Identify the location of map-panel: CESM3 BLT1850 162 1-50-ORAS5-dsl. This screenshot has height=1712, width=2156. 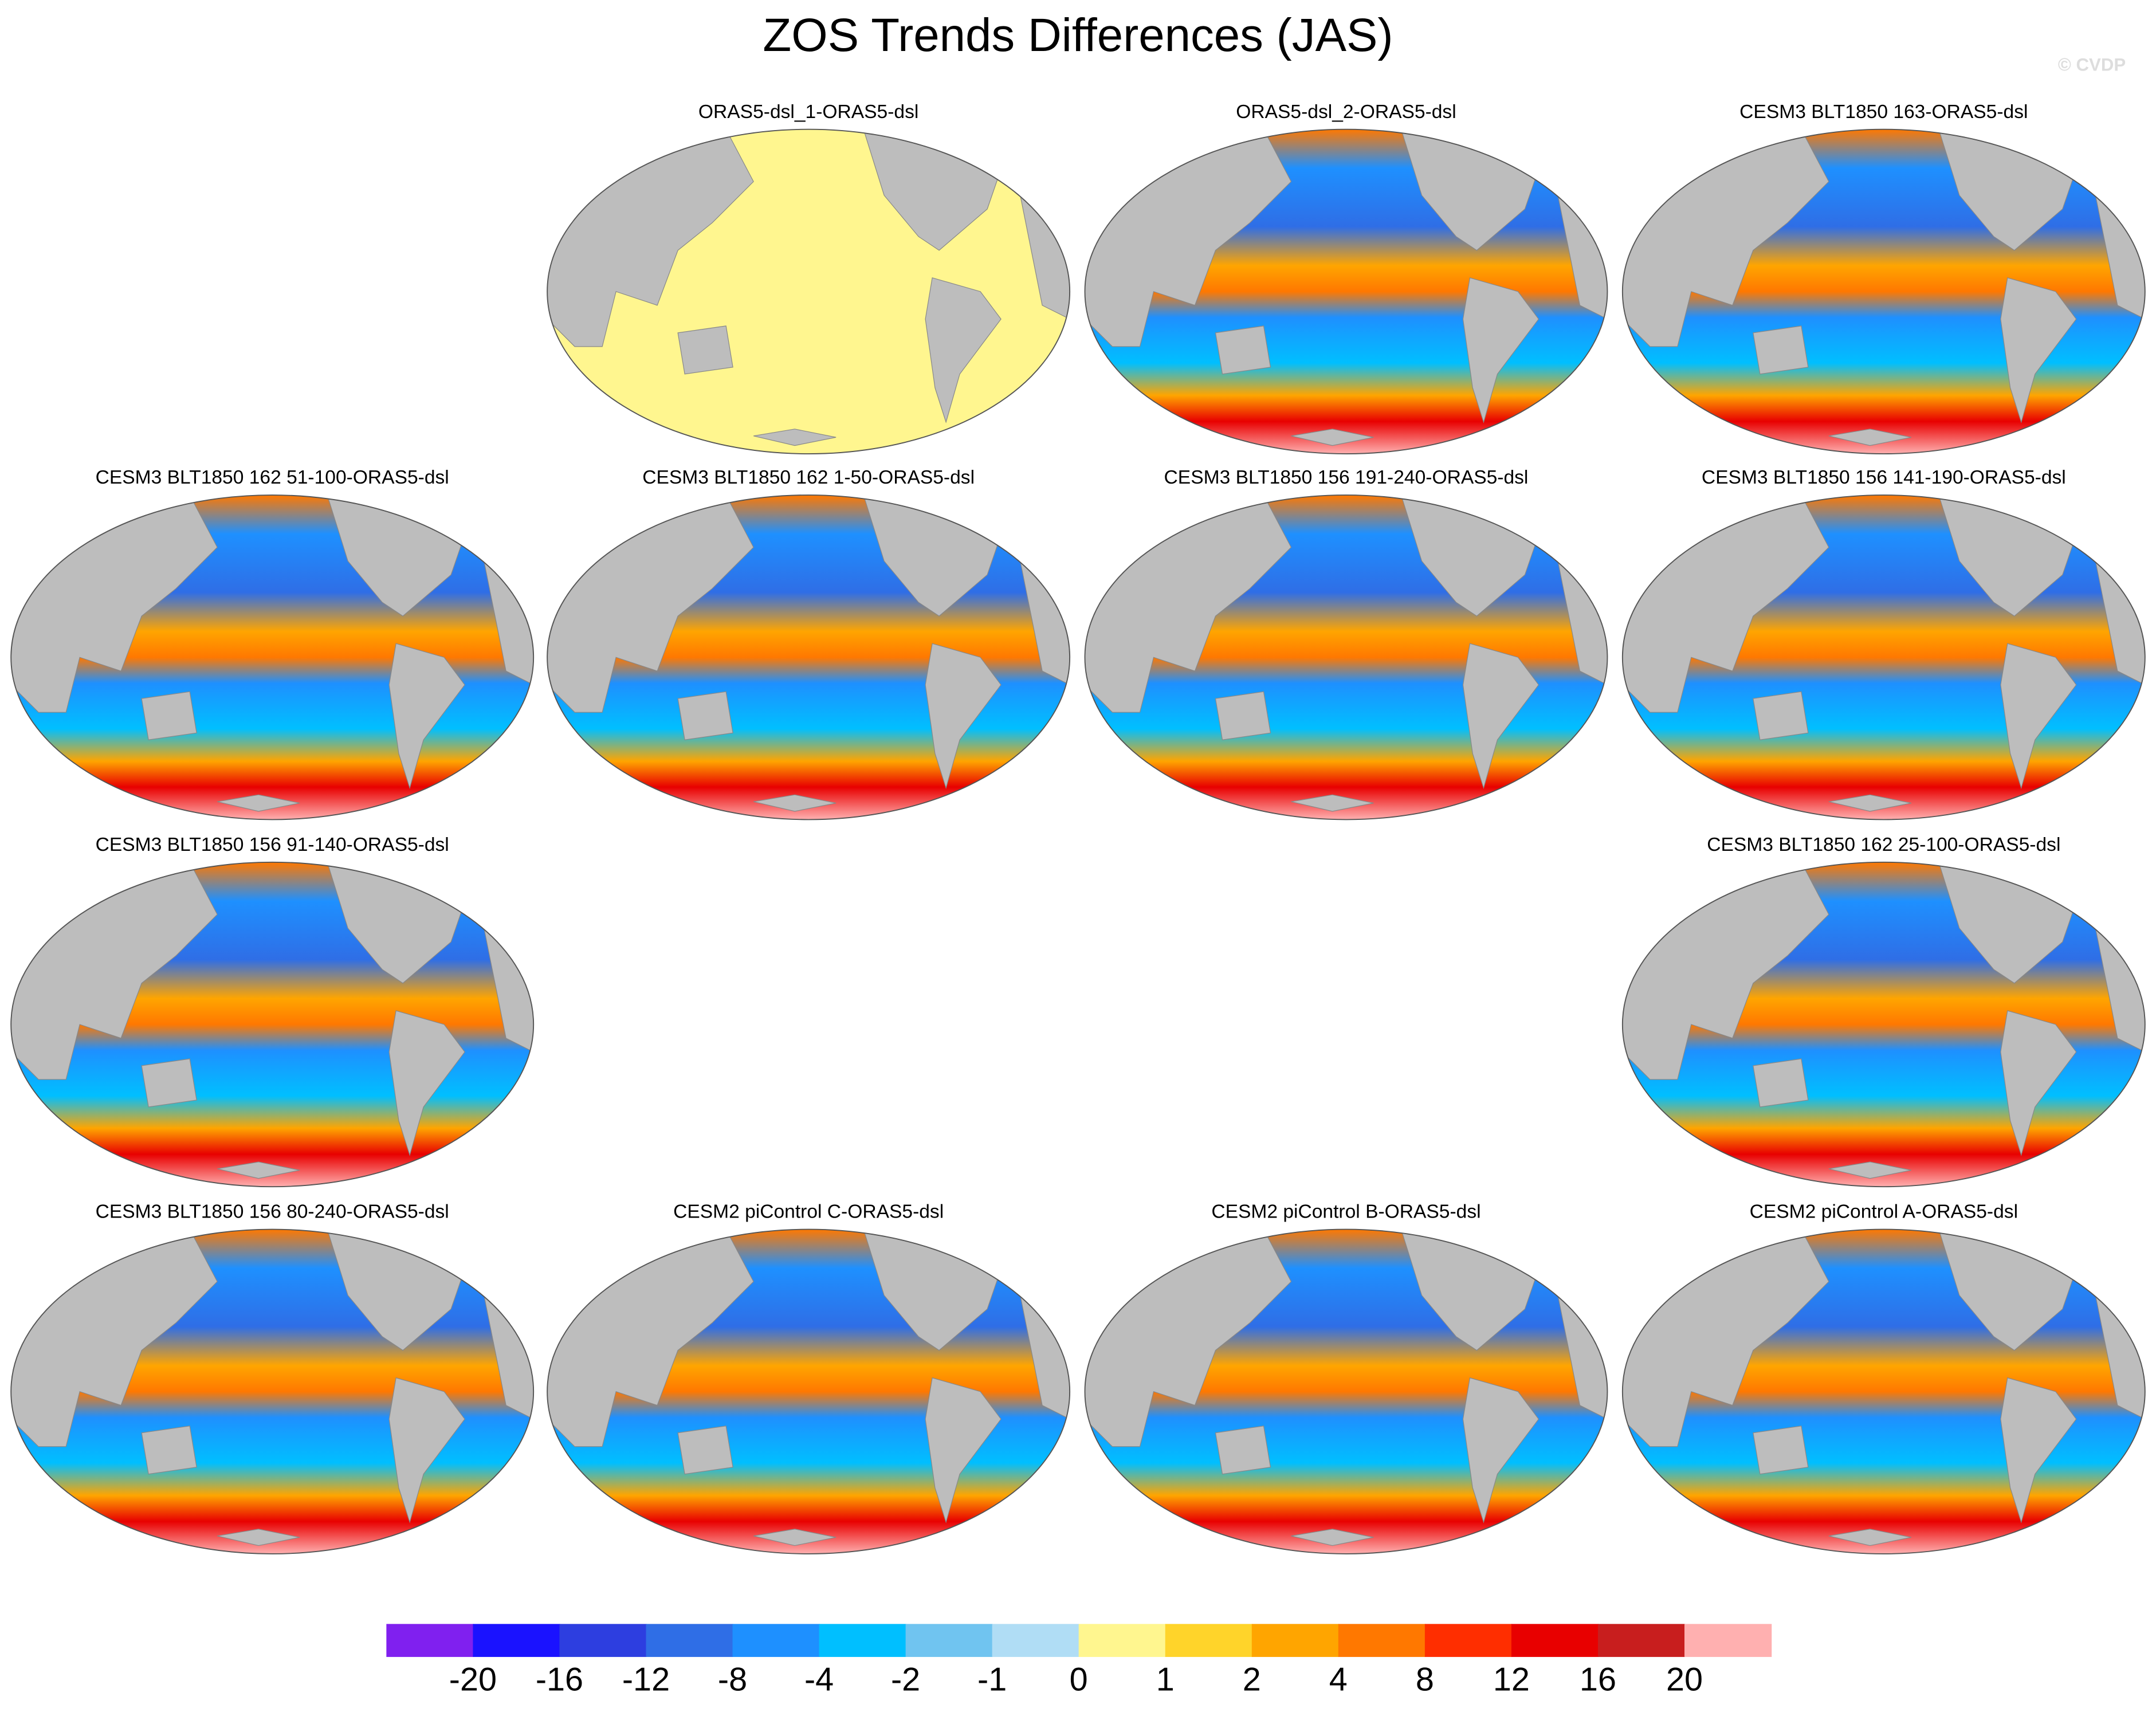
(809, 643).